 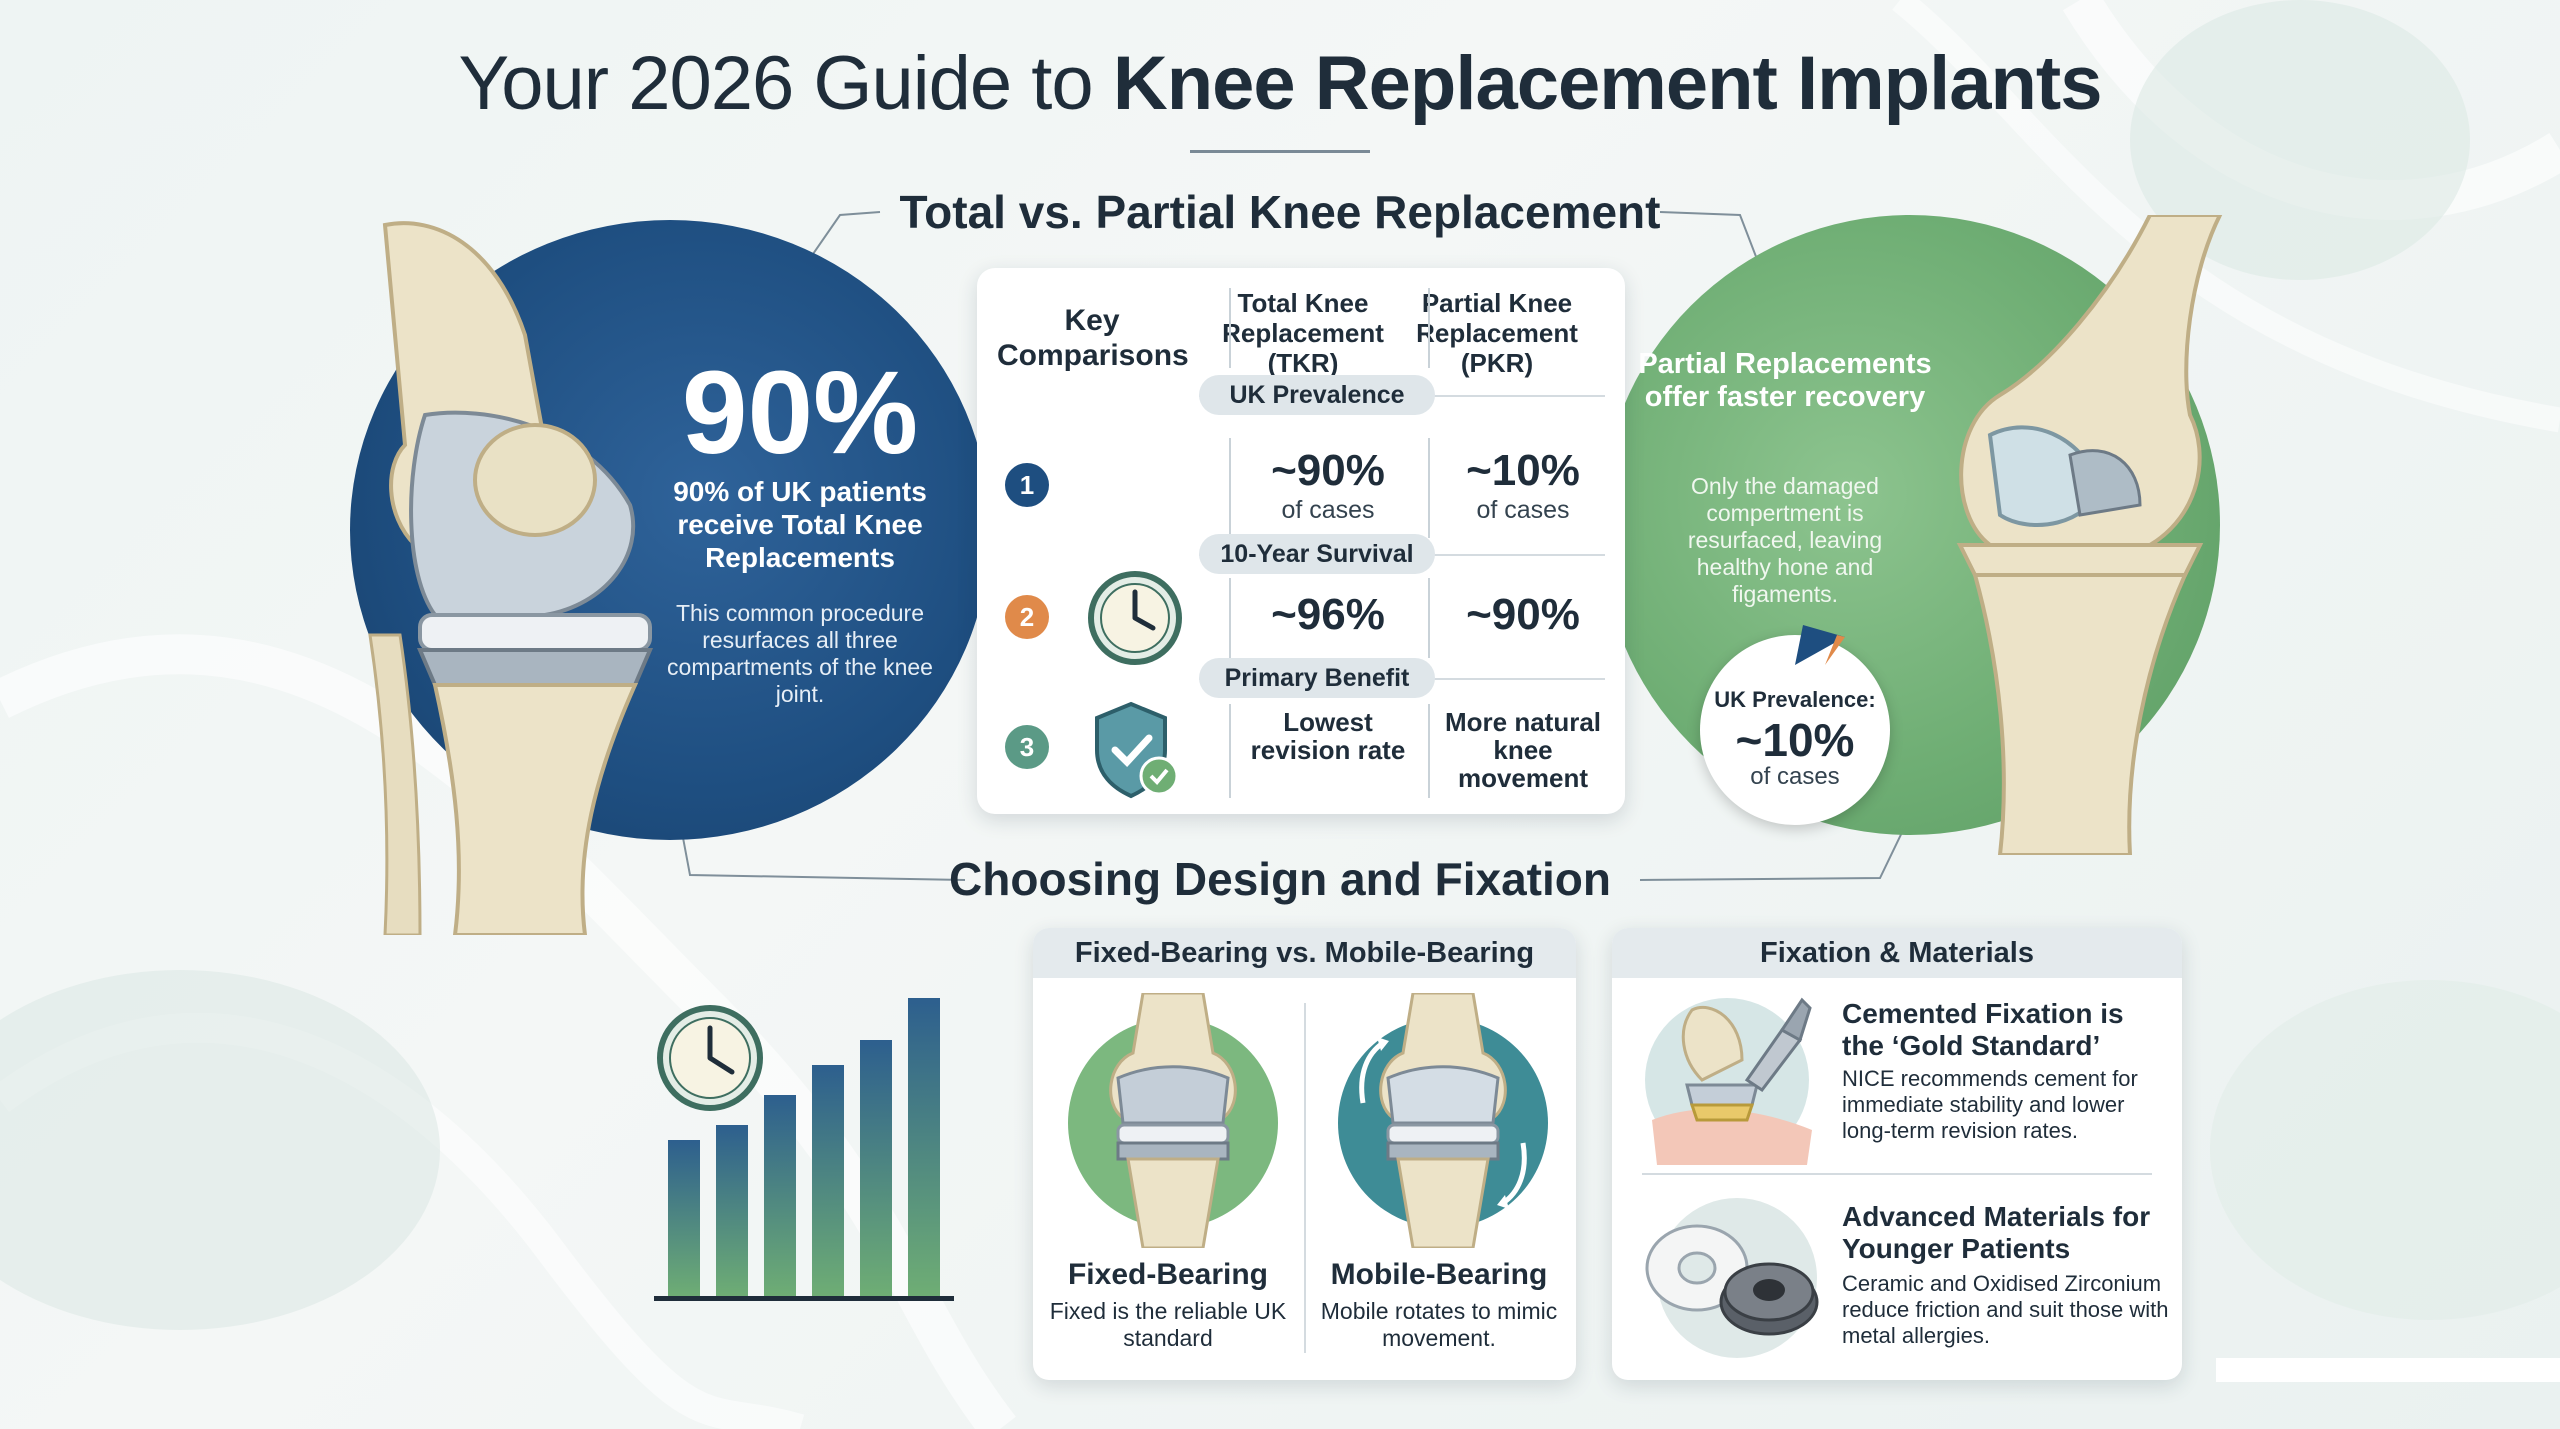 I want to click on tkr-benefit: Lowest revision rate, so click(x=1328, y=736).